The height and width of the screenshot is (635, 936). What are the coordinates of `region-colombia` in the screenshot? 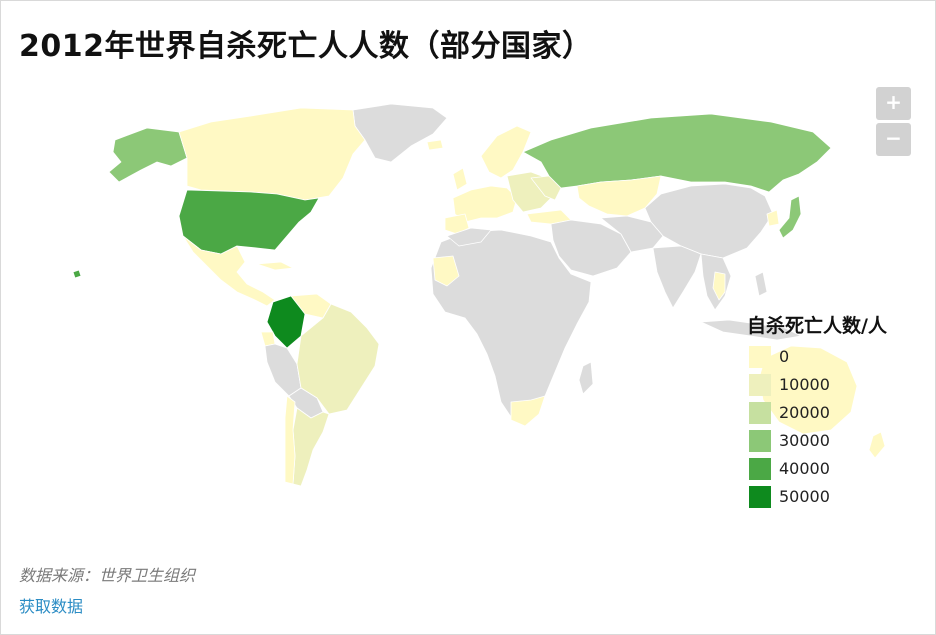 It's located at (286, 322).